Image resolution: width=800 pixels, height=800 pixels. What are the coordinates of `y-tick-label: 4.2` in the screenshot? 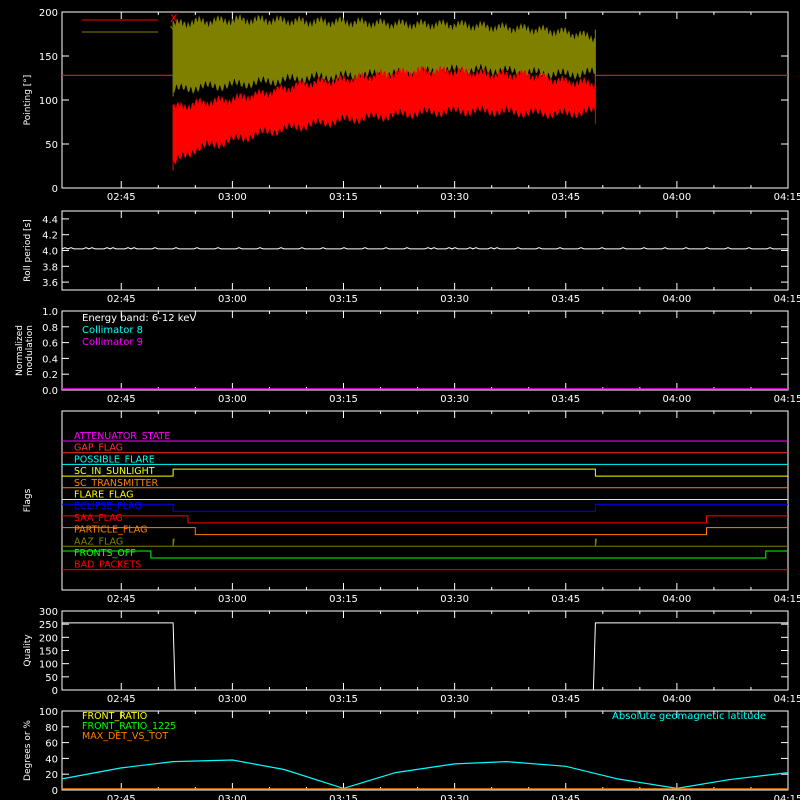 It's located at (50, 236).